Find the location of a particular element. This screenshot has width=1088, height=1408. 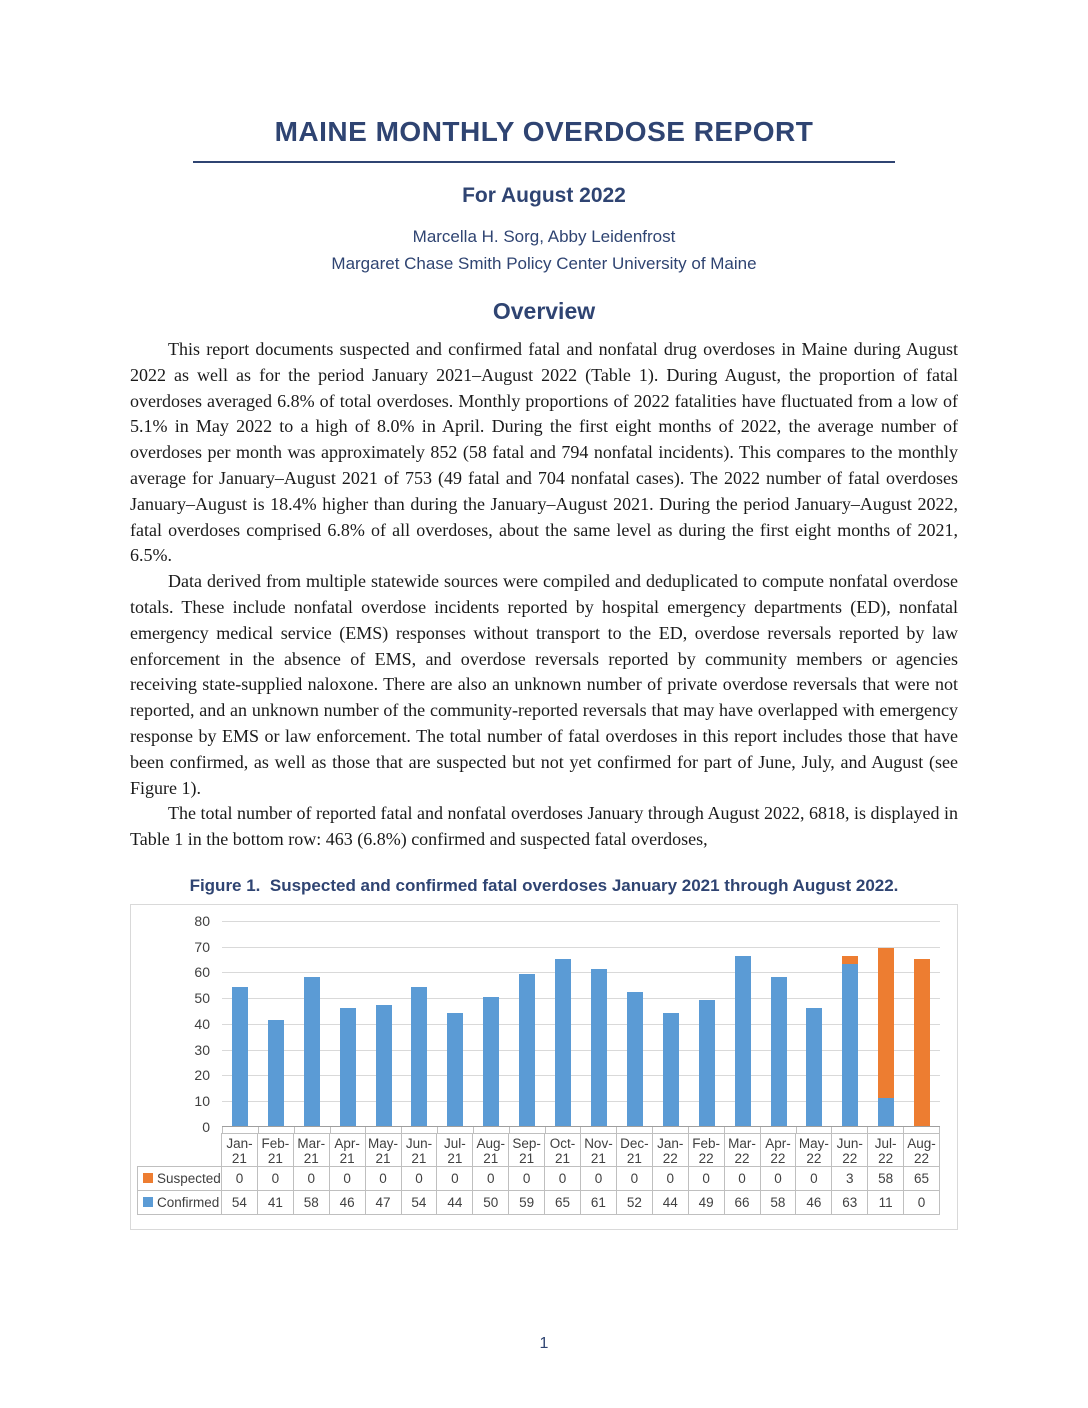

month-label: Mar- is located at coordinates (742, 1143).